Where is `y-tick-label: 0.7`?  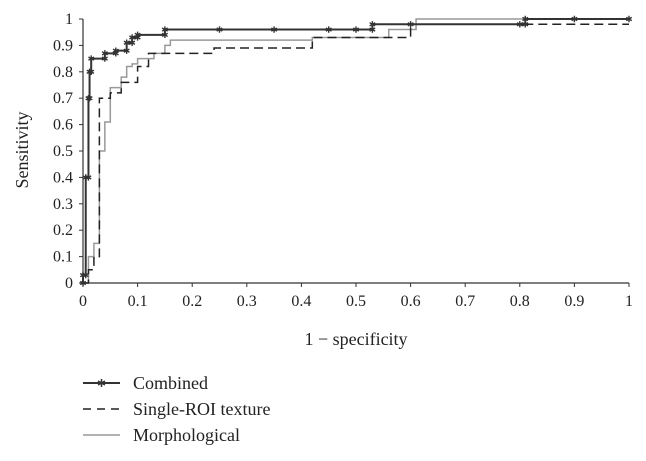 y-tick-label: 0.7 is located at coordinates (63, 98).